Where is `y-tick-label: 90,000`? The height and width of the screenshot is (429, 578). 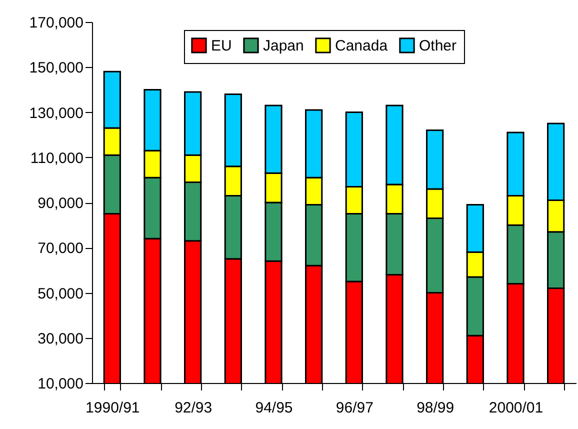 y-tick-label: 90,000 is located at coordinates (61, 203).